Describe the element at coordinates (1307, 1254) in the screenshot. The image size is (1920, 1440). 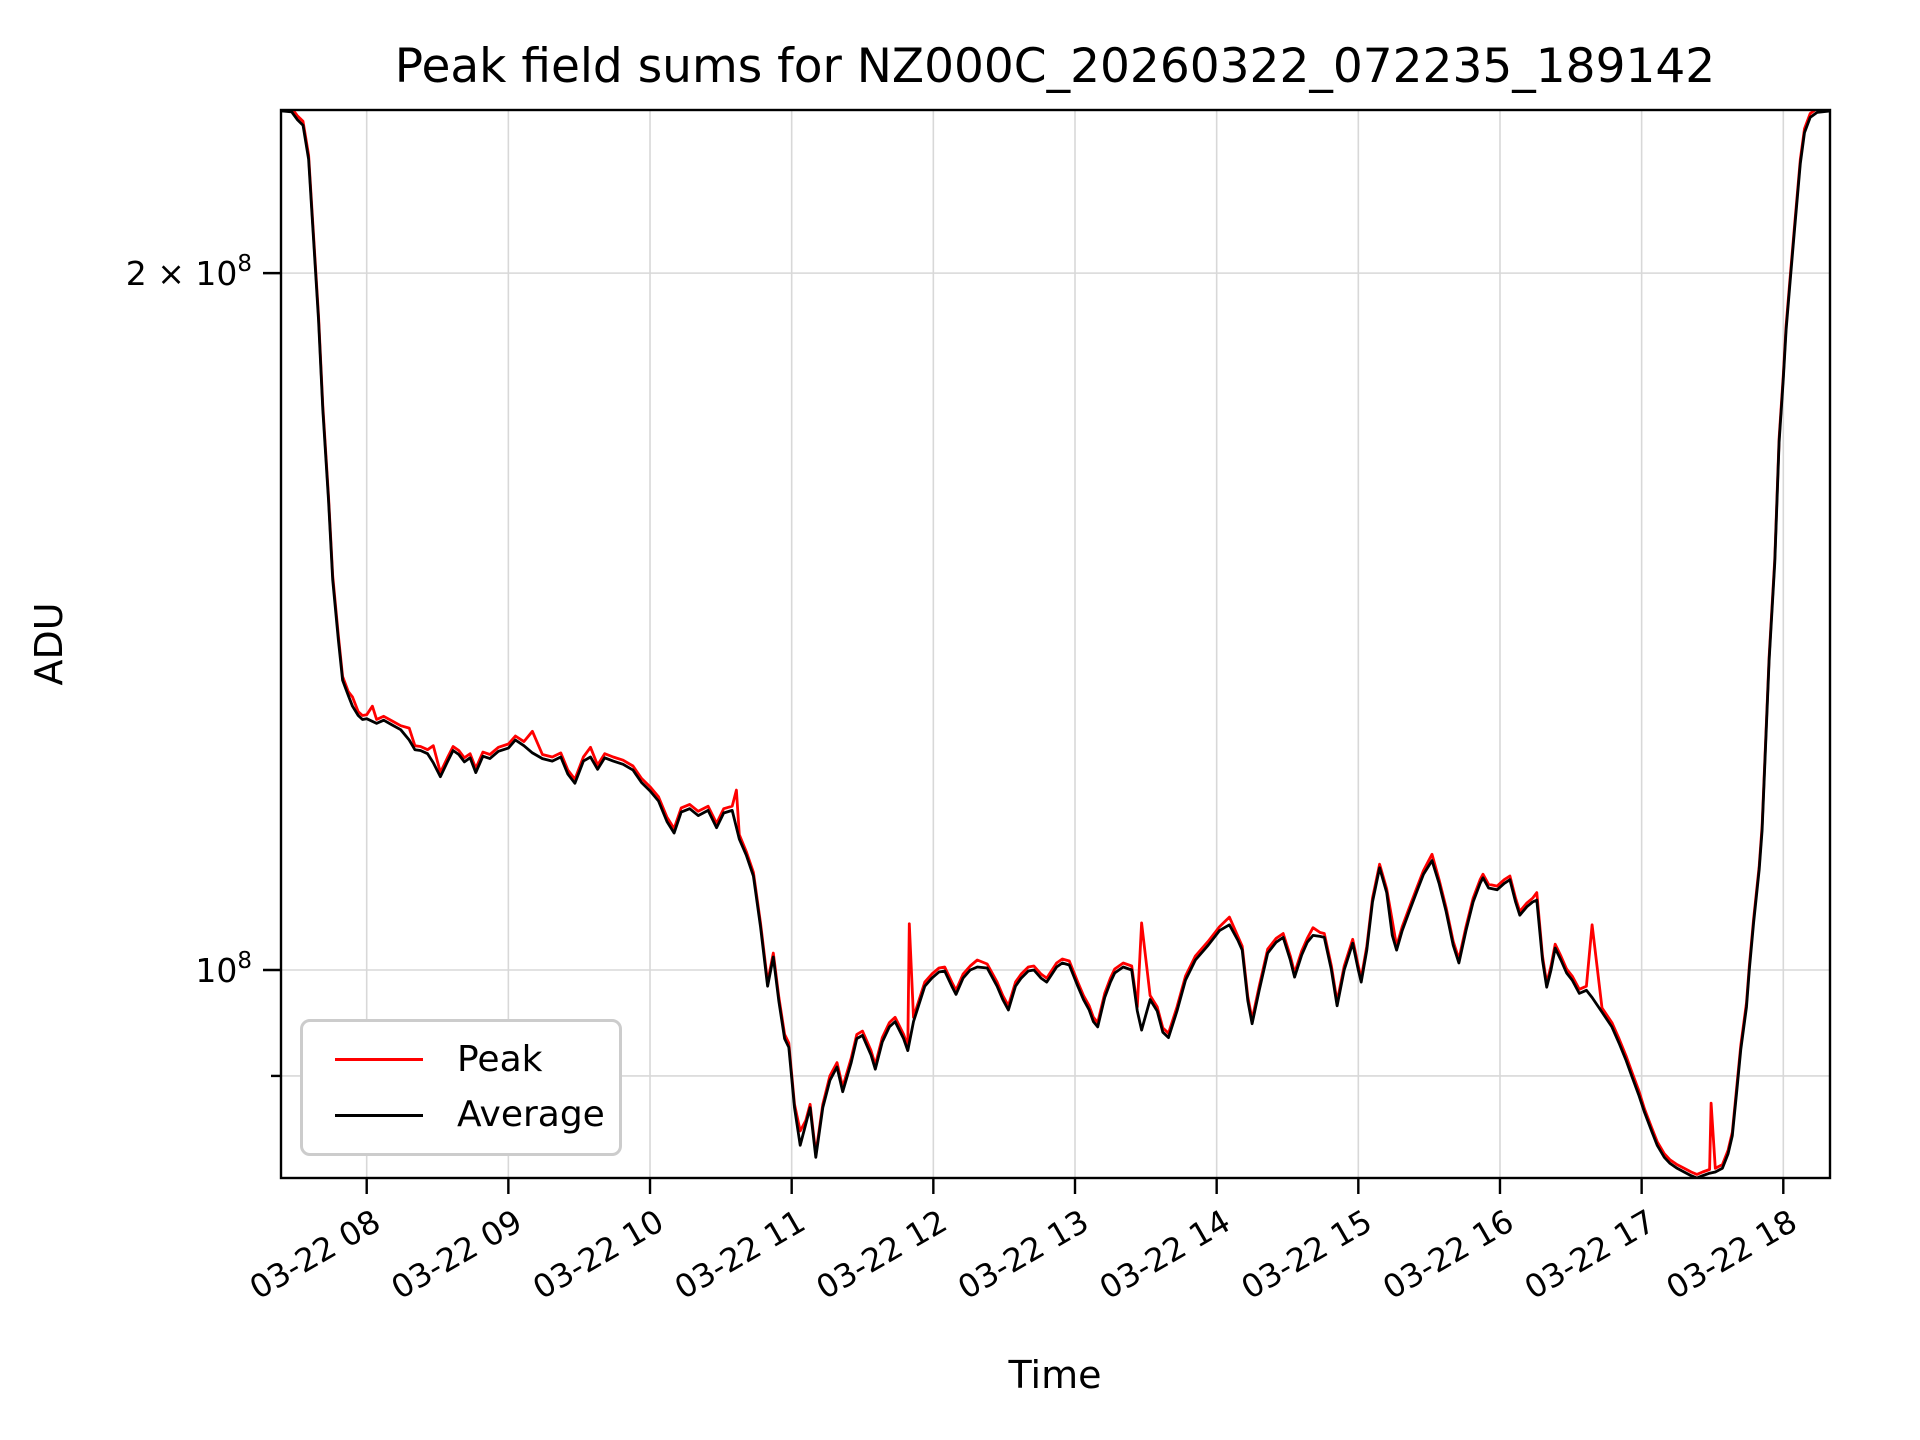
I see `x-tick-label: 03-22 15` at that location.